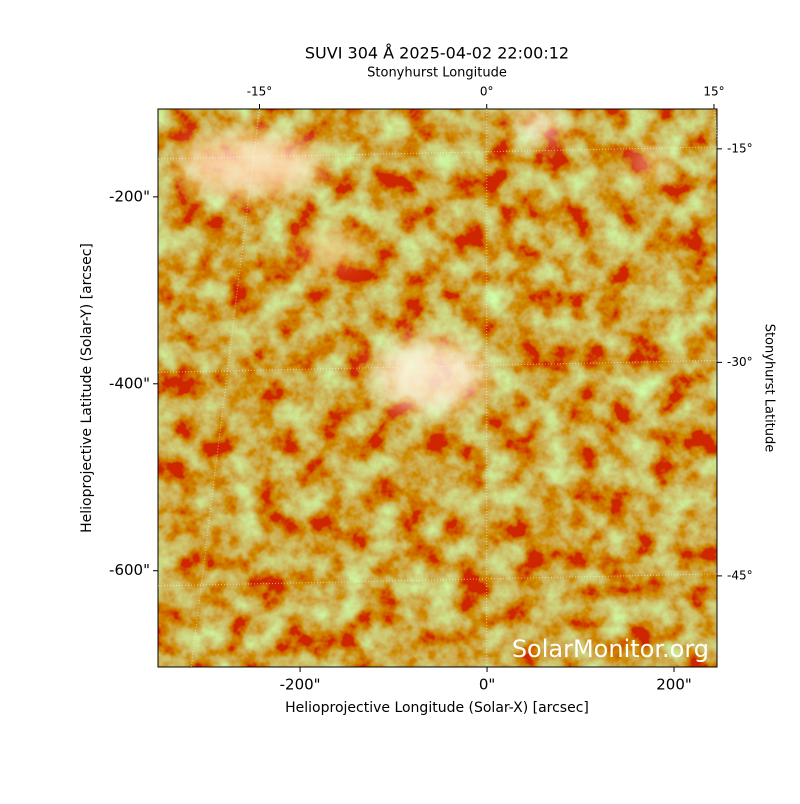 The height and width of the screenshot is (804, 800). Describe the element at coordinates (674, 685) in the screenshot. I see `x-tick-label: 200"` at that location.